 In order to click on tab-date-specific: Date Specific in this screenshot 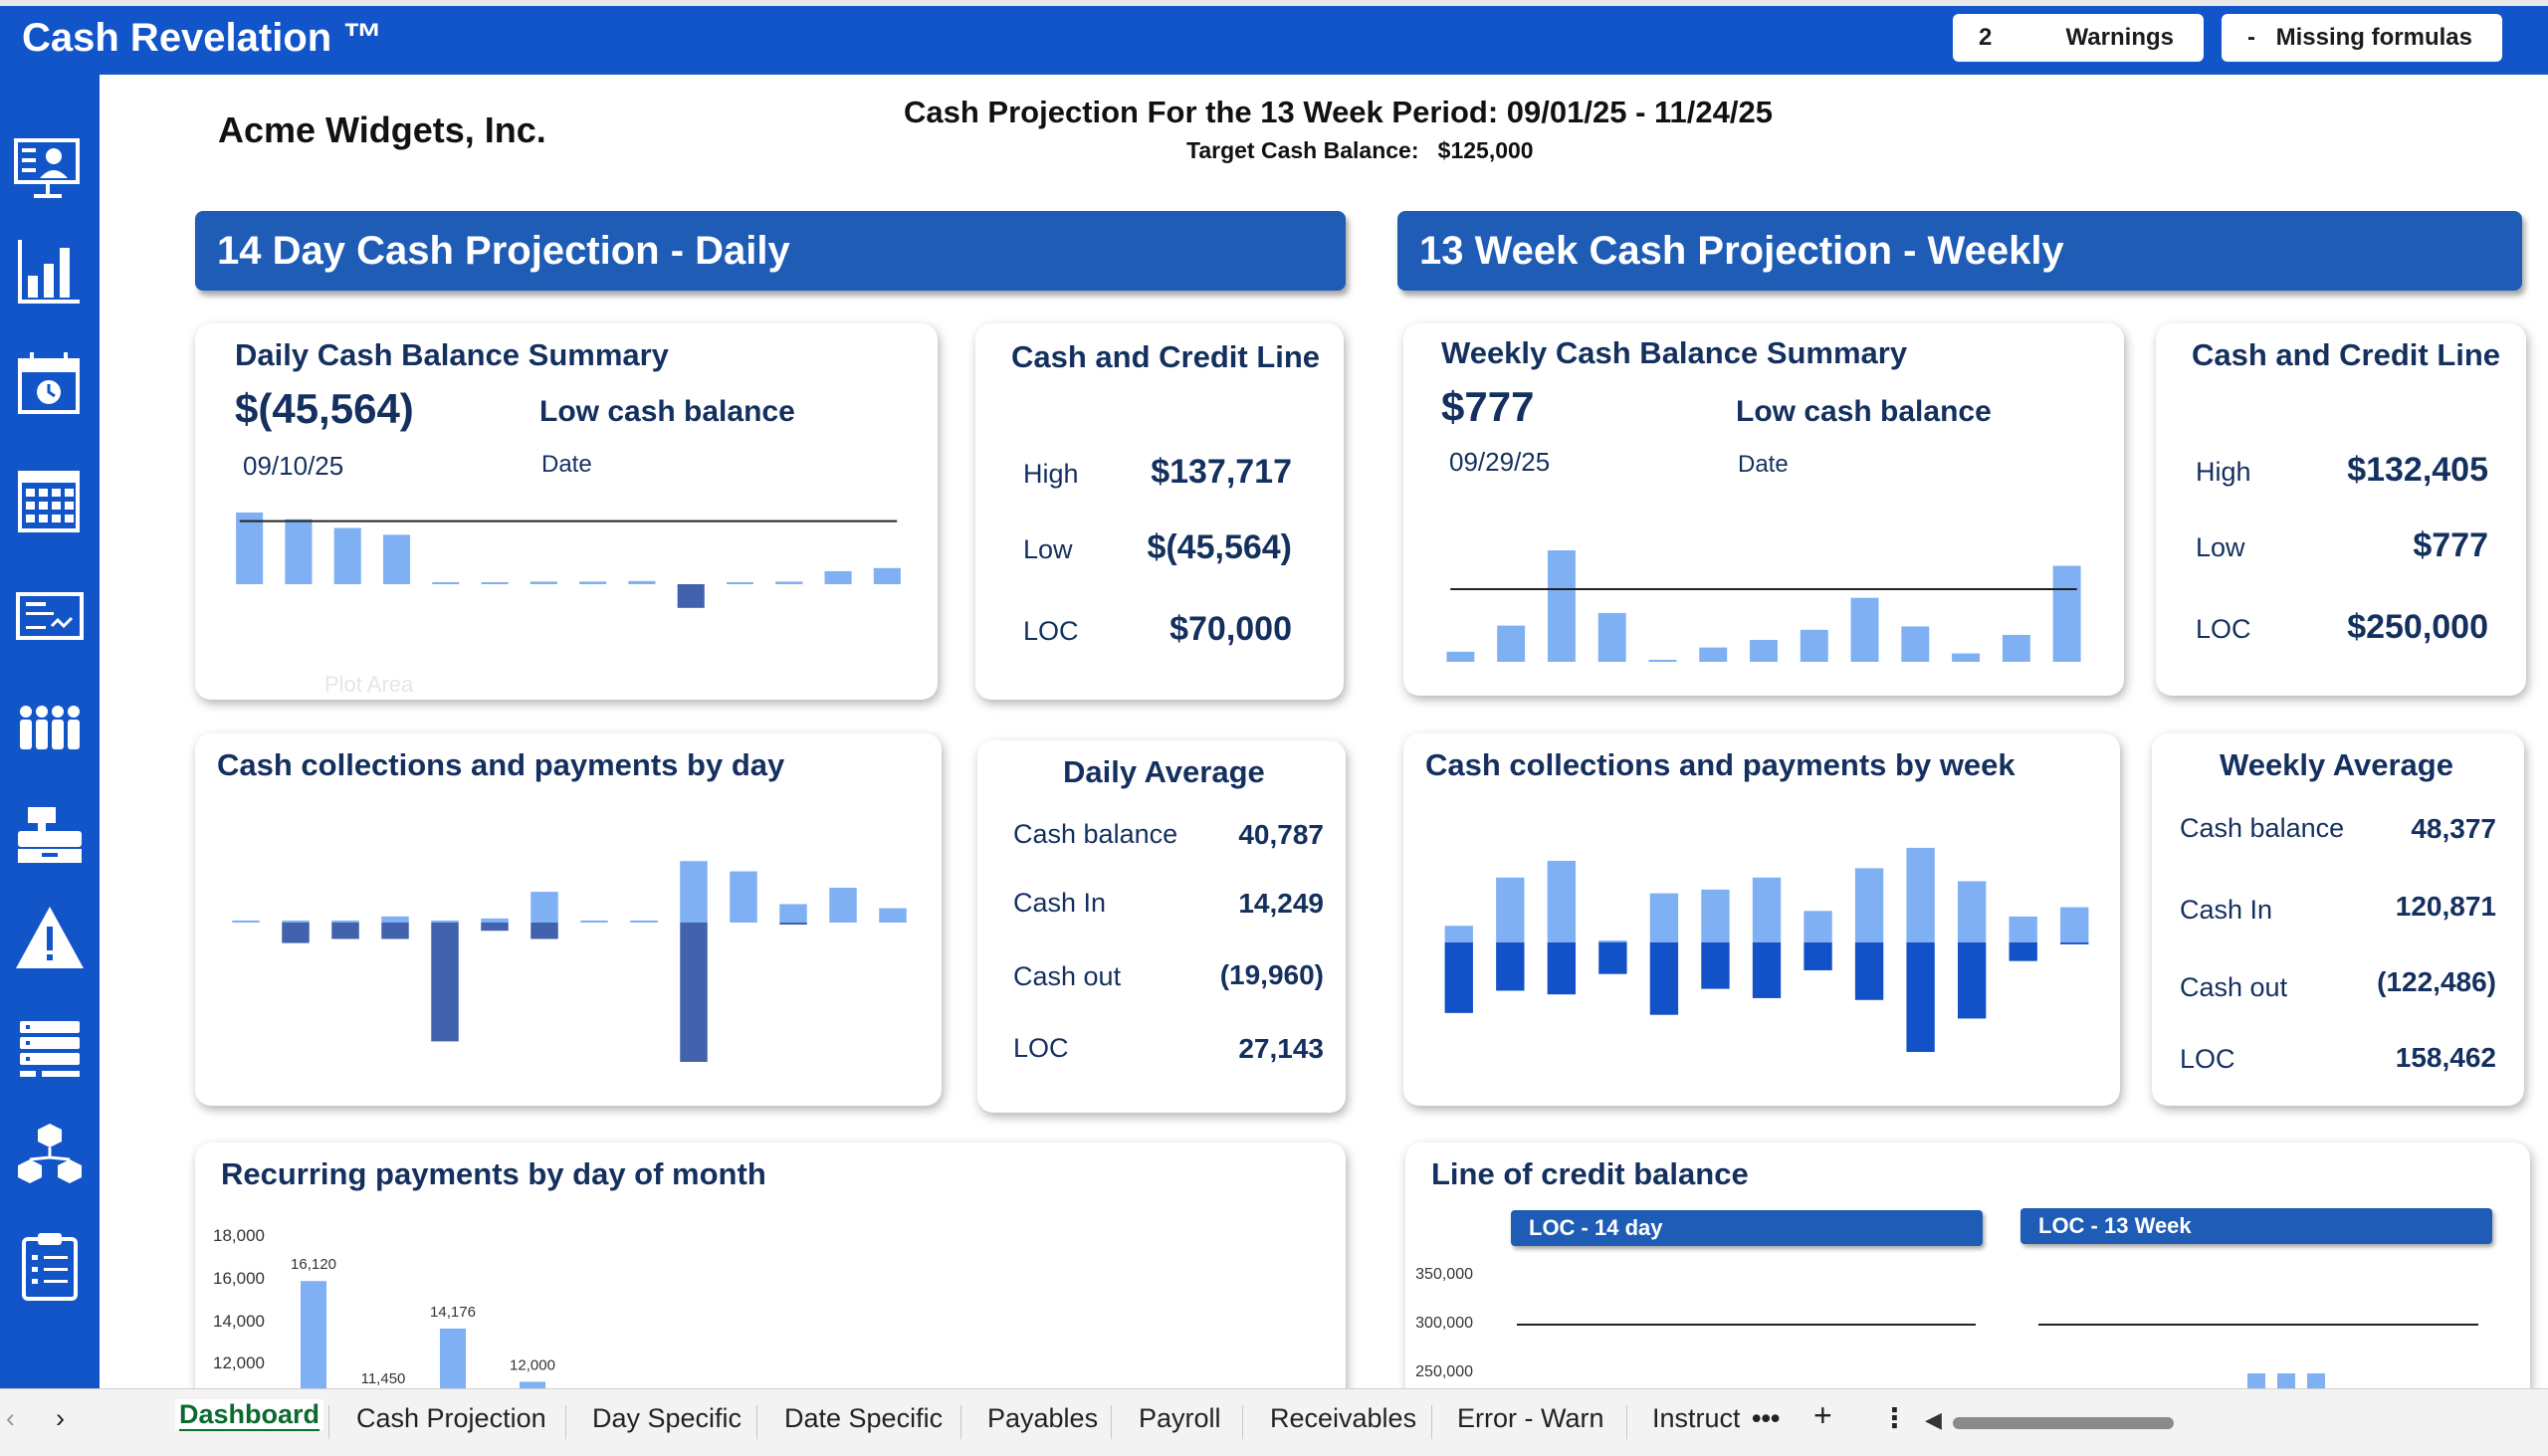, I will do `click(864, 1418)`.